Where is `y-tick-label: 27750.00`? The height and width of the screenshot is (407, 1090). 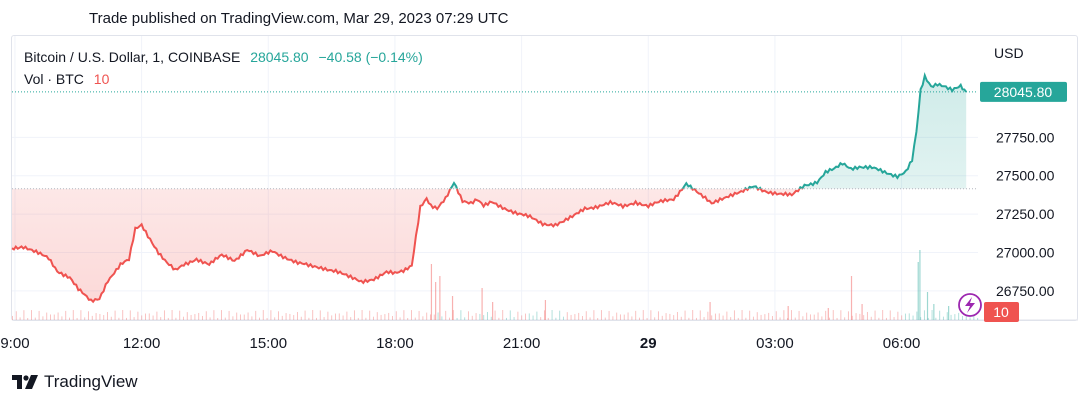 y-tick-label: 27750.00 is located at coordinates (1025, 137).